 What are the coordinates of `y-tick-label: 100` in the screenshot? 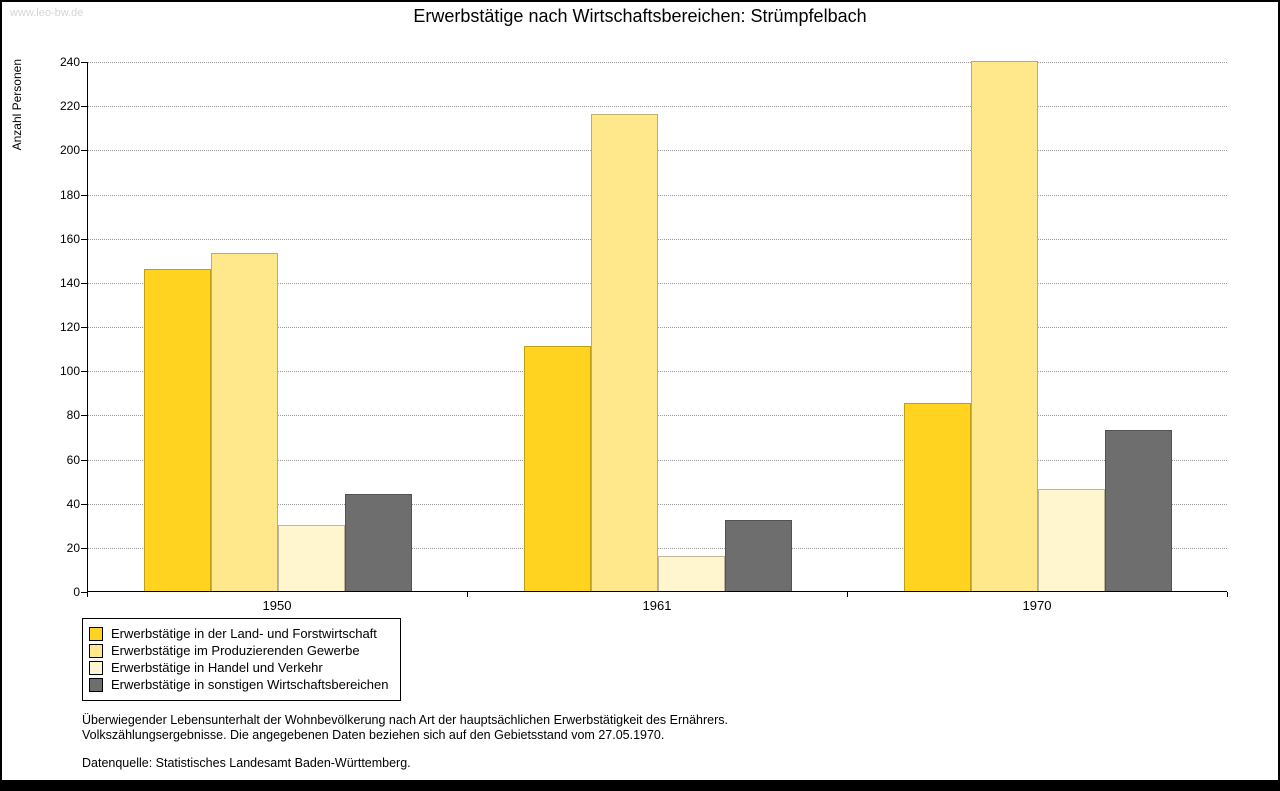 It's located at (69, 371).